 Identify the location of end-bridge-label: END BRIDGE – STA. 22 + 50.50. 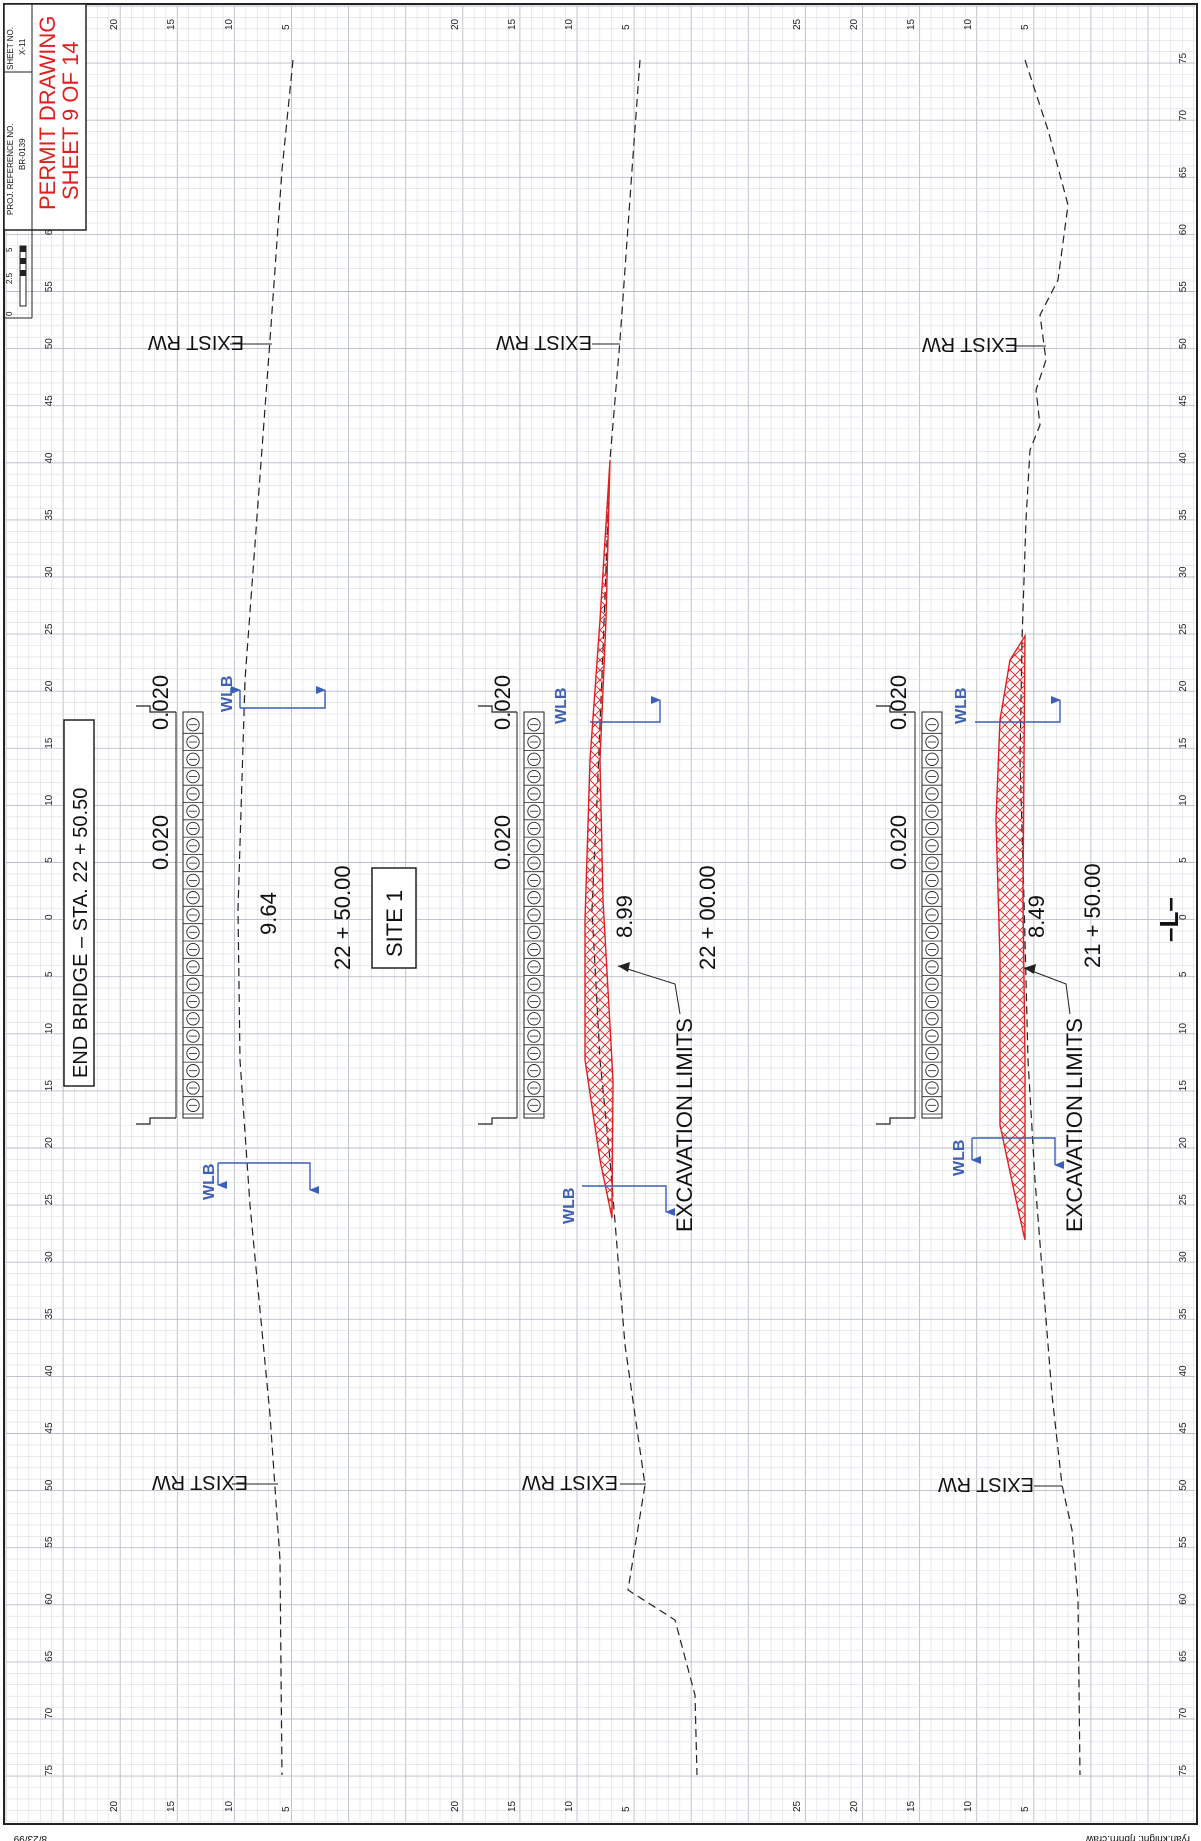
(81, 933).